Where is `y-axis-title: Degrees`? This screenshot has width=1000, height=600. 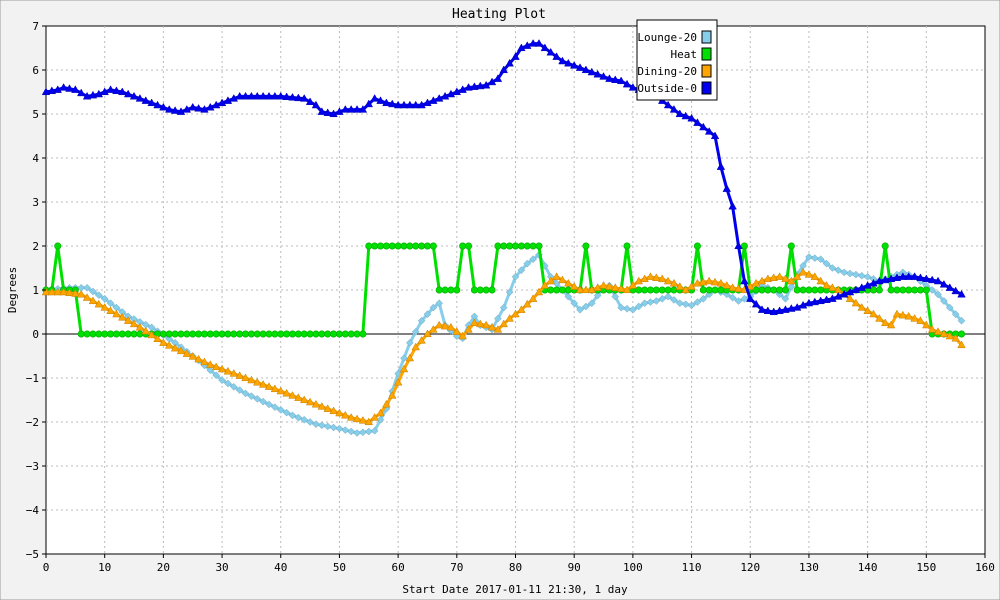
y-axis-title: Degrees is located at coordinates (12, 290).